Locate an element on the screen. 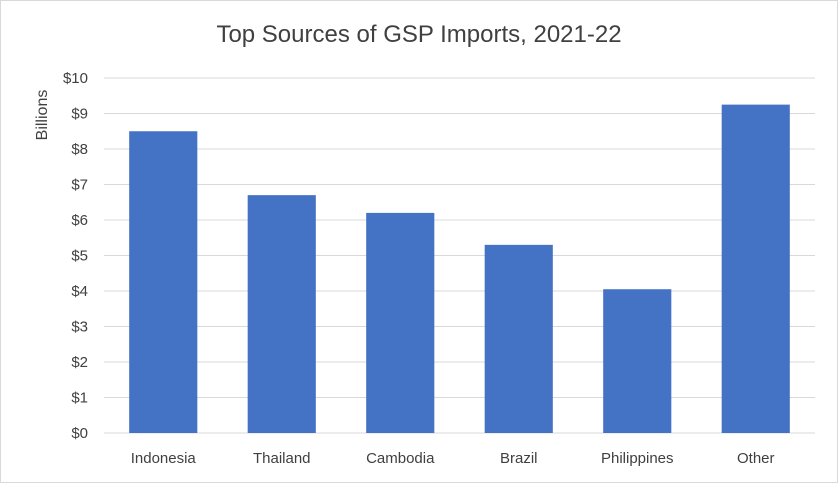  y-tick-label: $4 is located at coordinates (79, 291).